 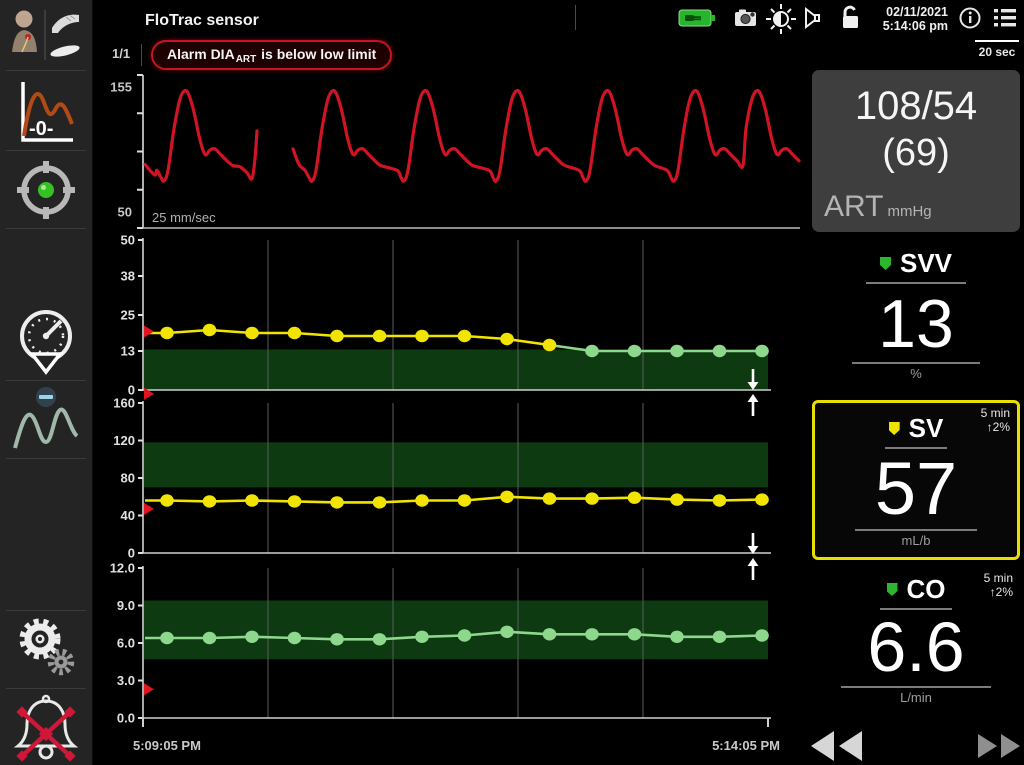 What do you see at coordinates (202, 20) in the screenshot?
I see `page-title: FloTrac sensor` at bounding box center [202, 20].